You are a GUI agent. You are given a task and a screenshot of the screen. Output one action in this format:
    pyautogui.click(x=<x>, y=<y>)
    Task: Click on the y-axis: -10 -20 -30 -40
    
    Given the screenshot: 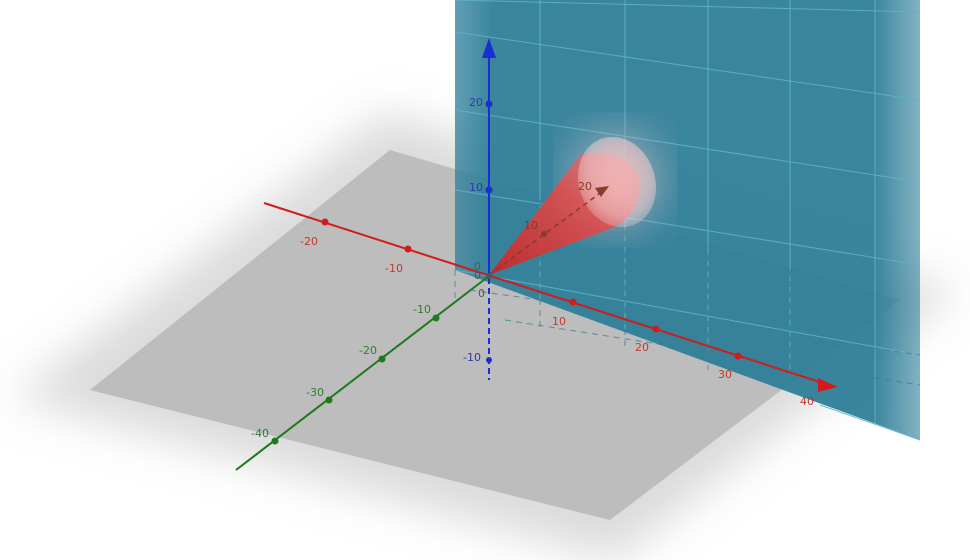 What is the action you would take?
    pyautogui.click(x=362, y=373)
    